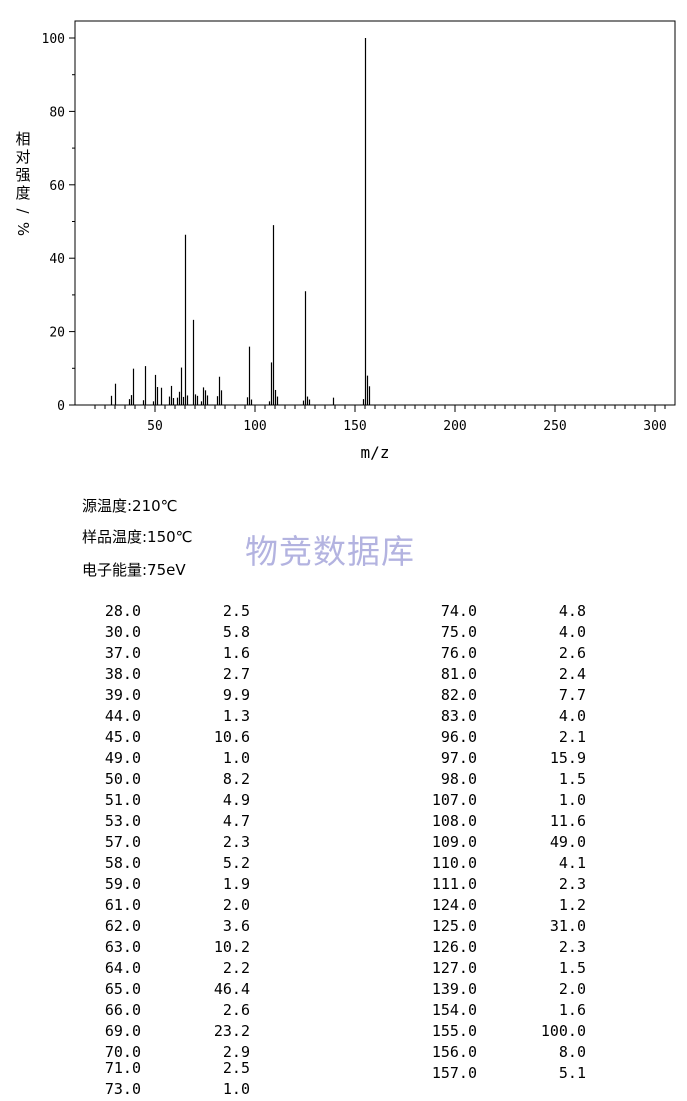 The height and width of the screenshot is (1101, 687). Describe the element at coordinates (122, 884) in the screenshot. I see `mz-value: 59.0` at that location.